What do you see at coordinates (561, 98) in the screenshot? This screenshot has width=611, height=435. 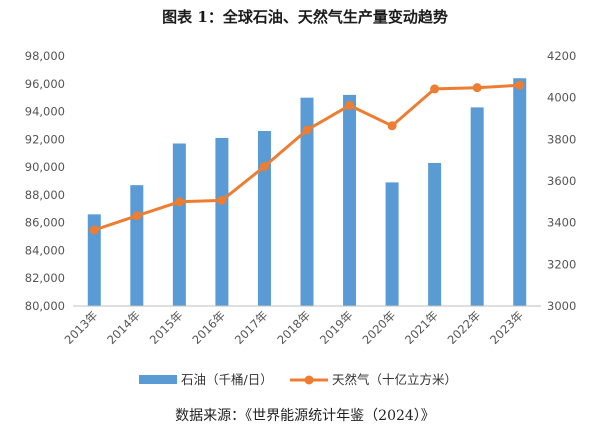 I see `right-tick-label: 4000` at bounding box center [561, 98].